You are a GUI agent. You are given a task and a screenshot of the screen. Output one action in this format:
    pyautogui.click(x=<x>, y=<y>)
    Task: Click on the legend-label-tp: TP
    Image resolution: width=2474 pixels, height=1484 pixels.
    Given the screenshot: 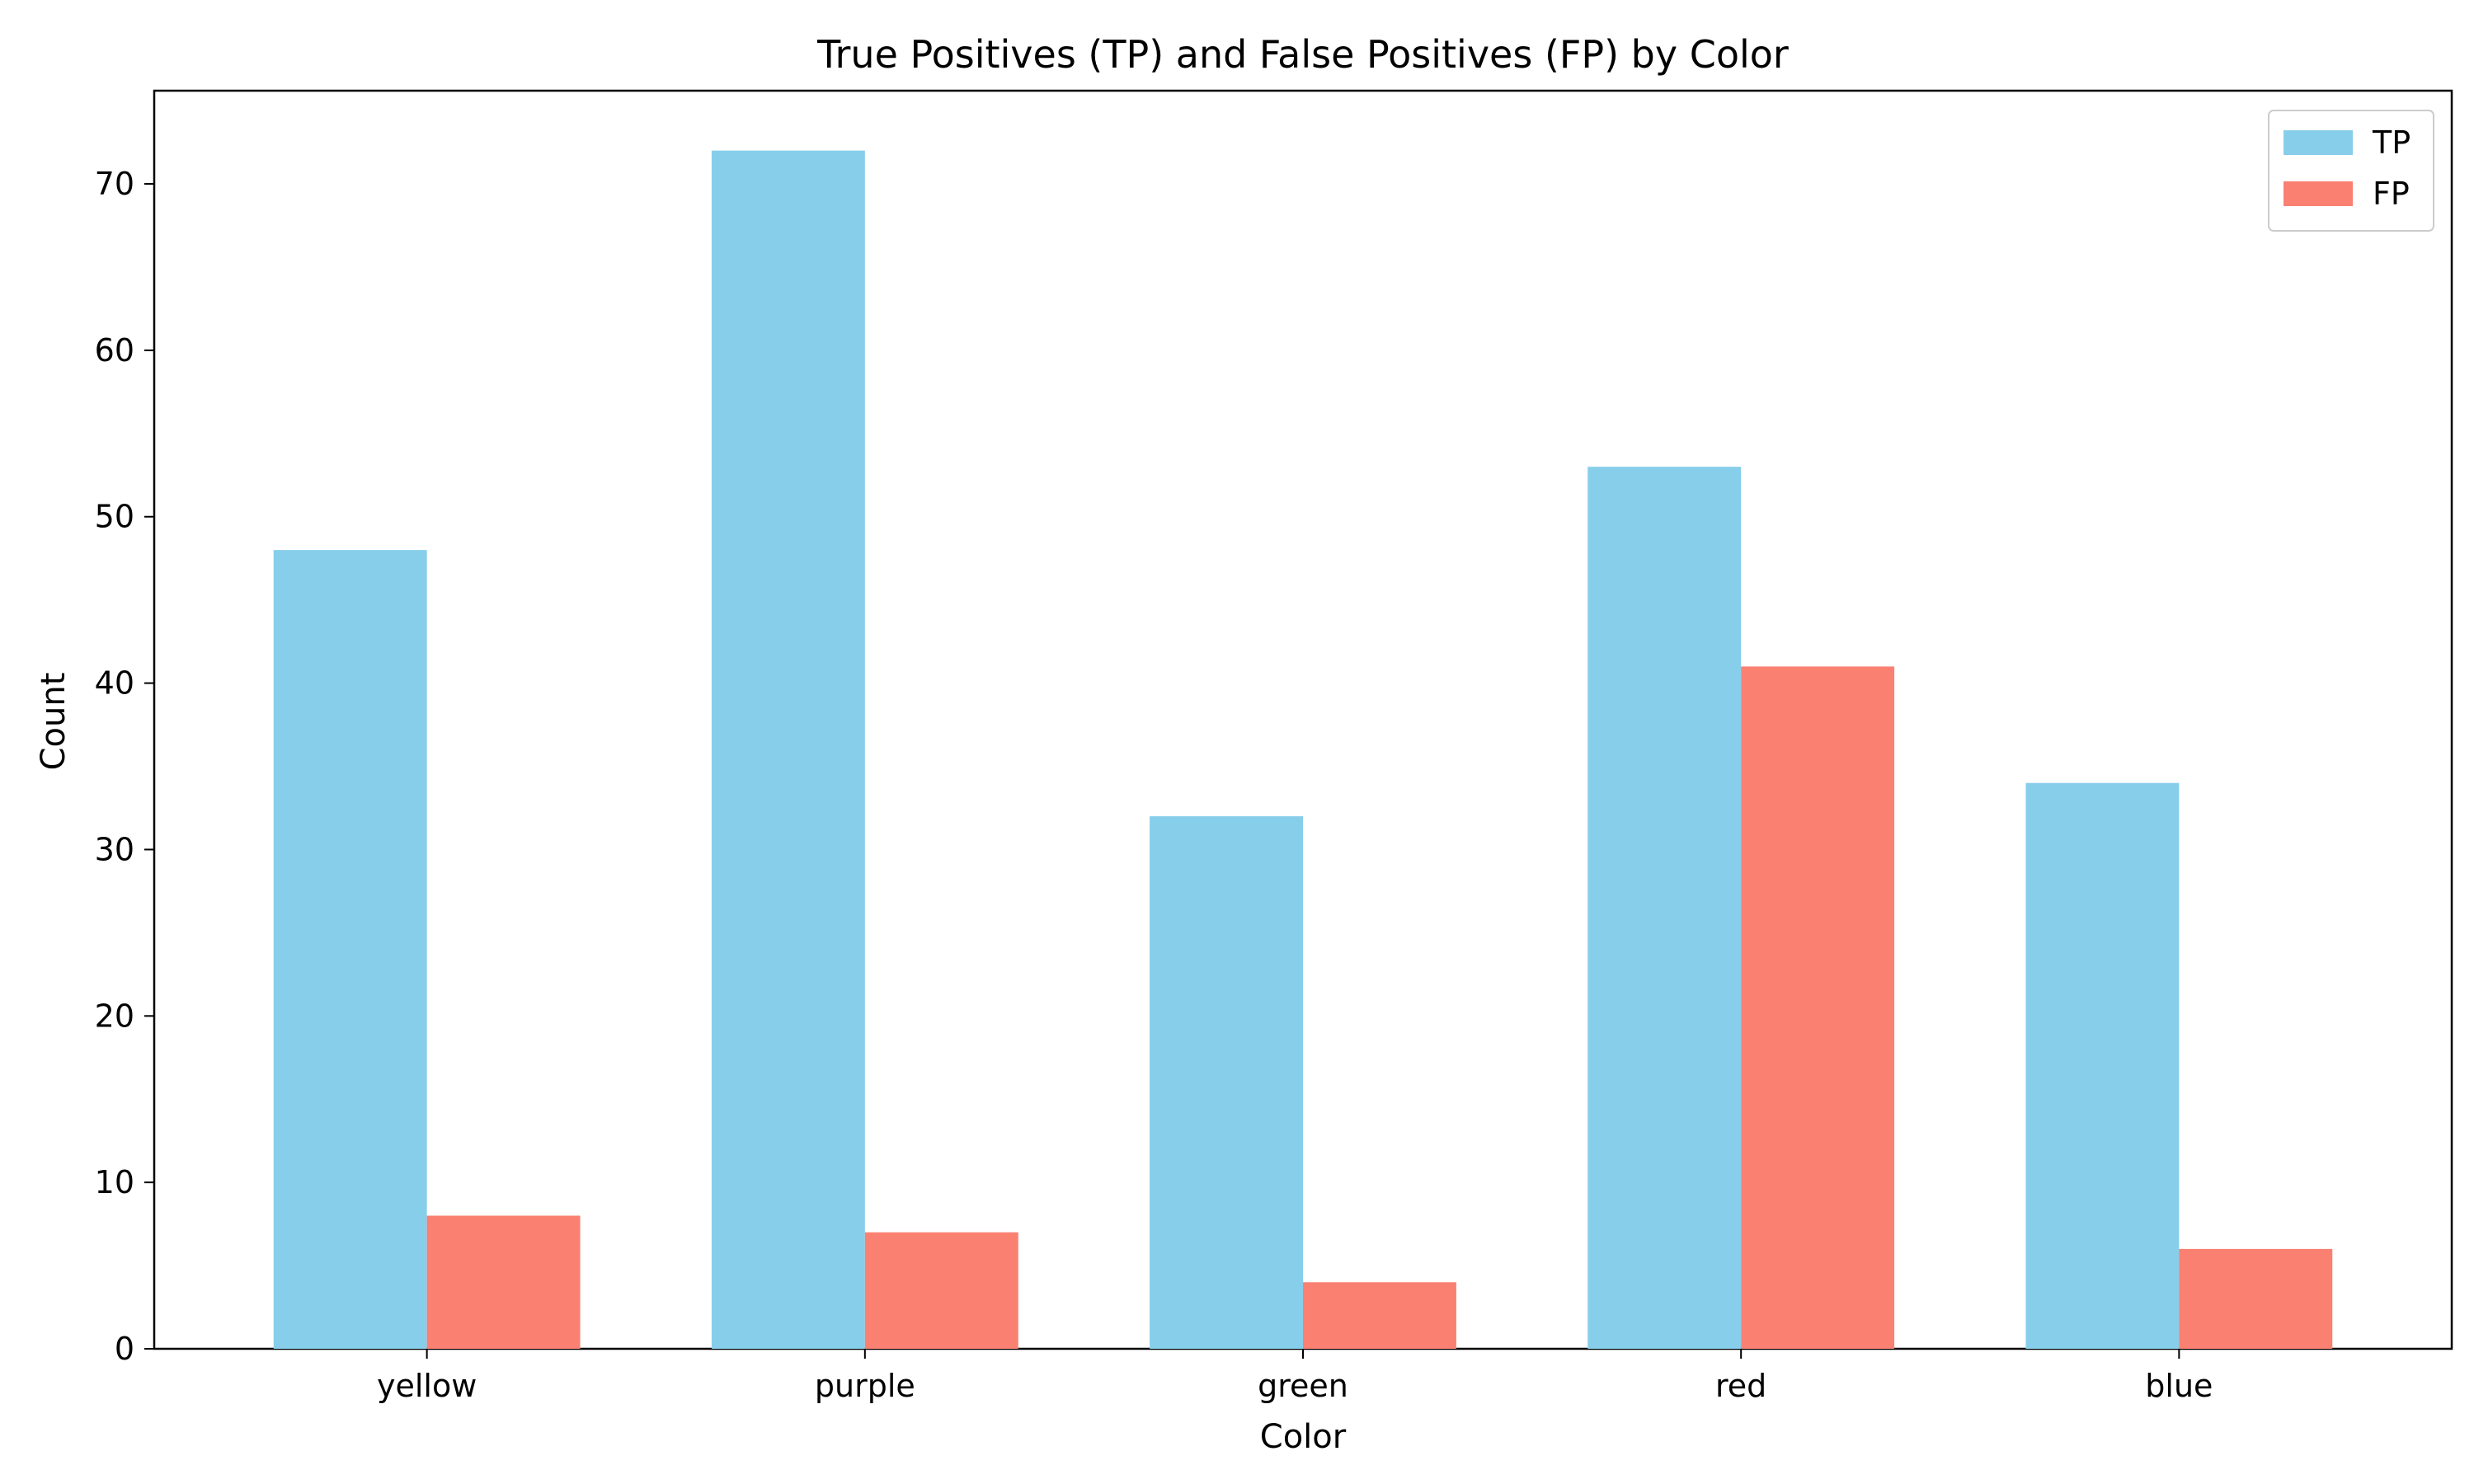 What is the action you would take?
    pyautogui.click(x=2391, y=142)
    